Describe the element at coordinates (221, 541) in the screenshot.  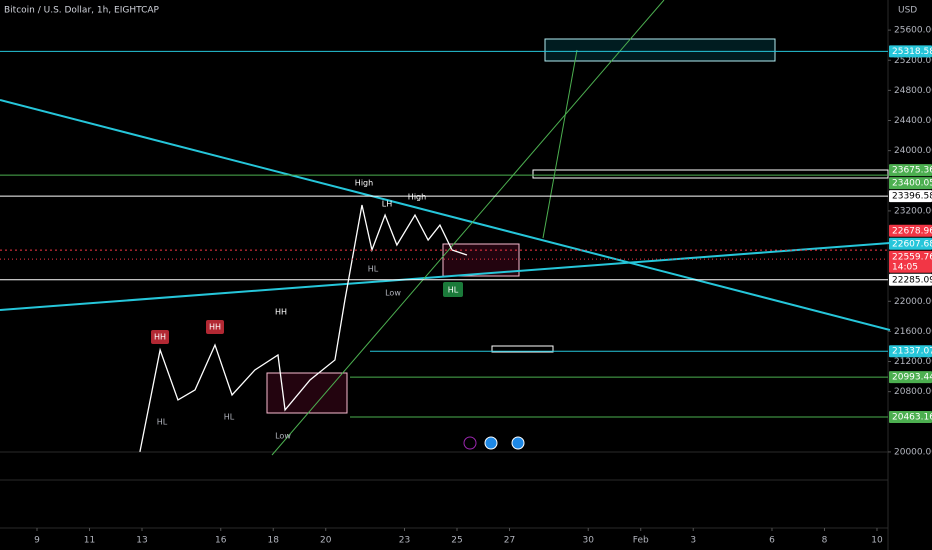
I see `x-tick-label: 16` at that location.